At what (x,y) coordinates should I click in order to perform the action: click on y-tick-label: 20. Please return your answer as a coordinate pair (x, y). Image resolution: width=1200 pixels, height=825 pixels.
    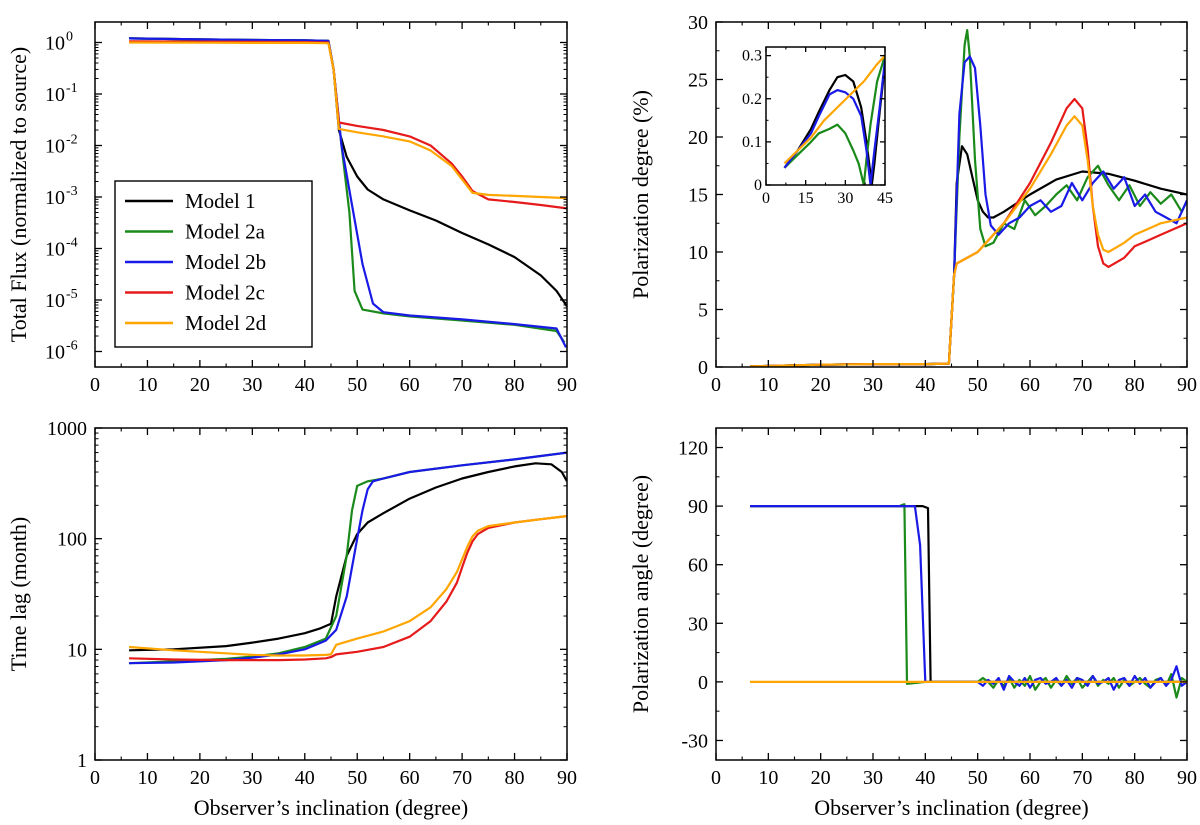
    Looking at the image, I should click on (698, 138).